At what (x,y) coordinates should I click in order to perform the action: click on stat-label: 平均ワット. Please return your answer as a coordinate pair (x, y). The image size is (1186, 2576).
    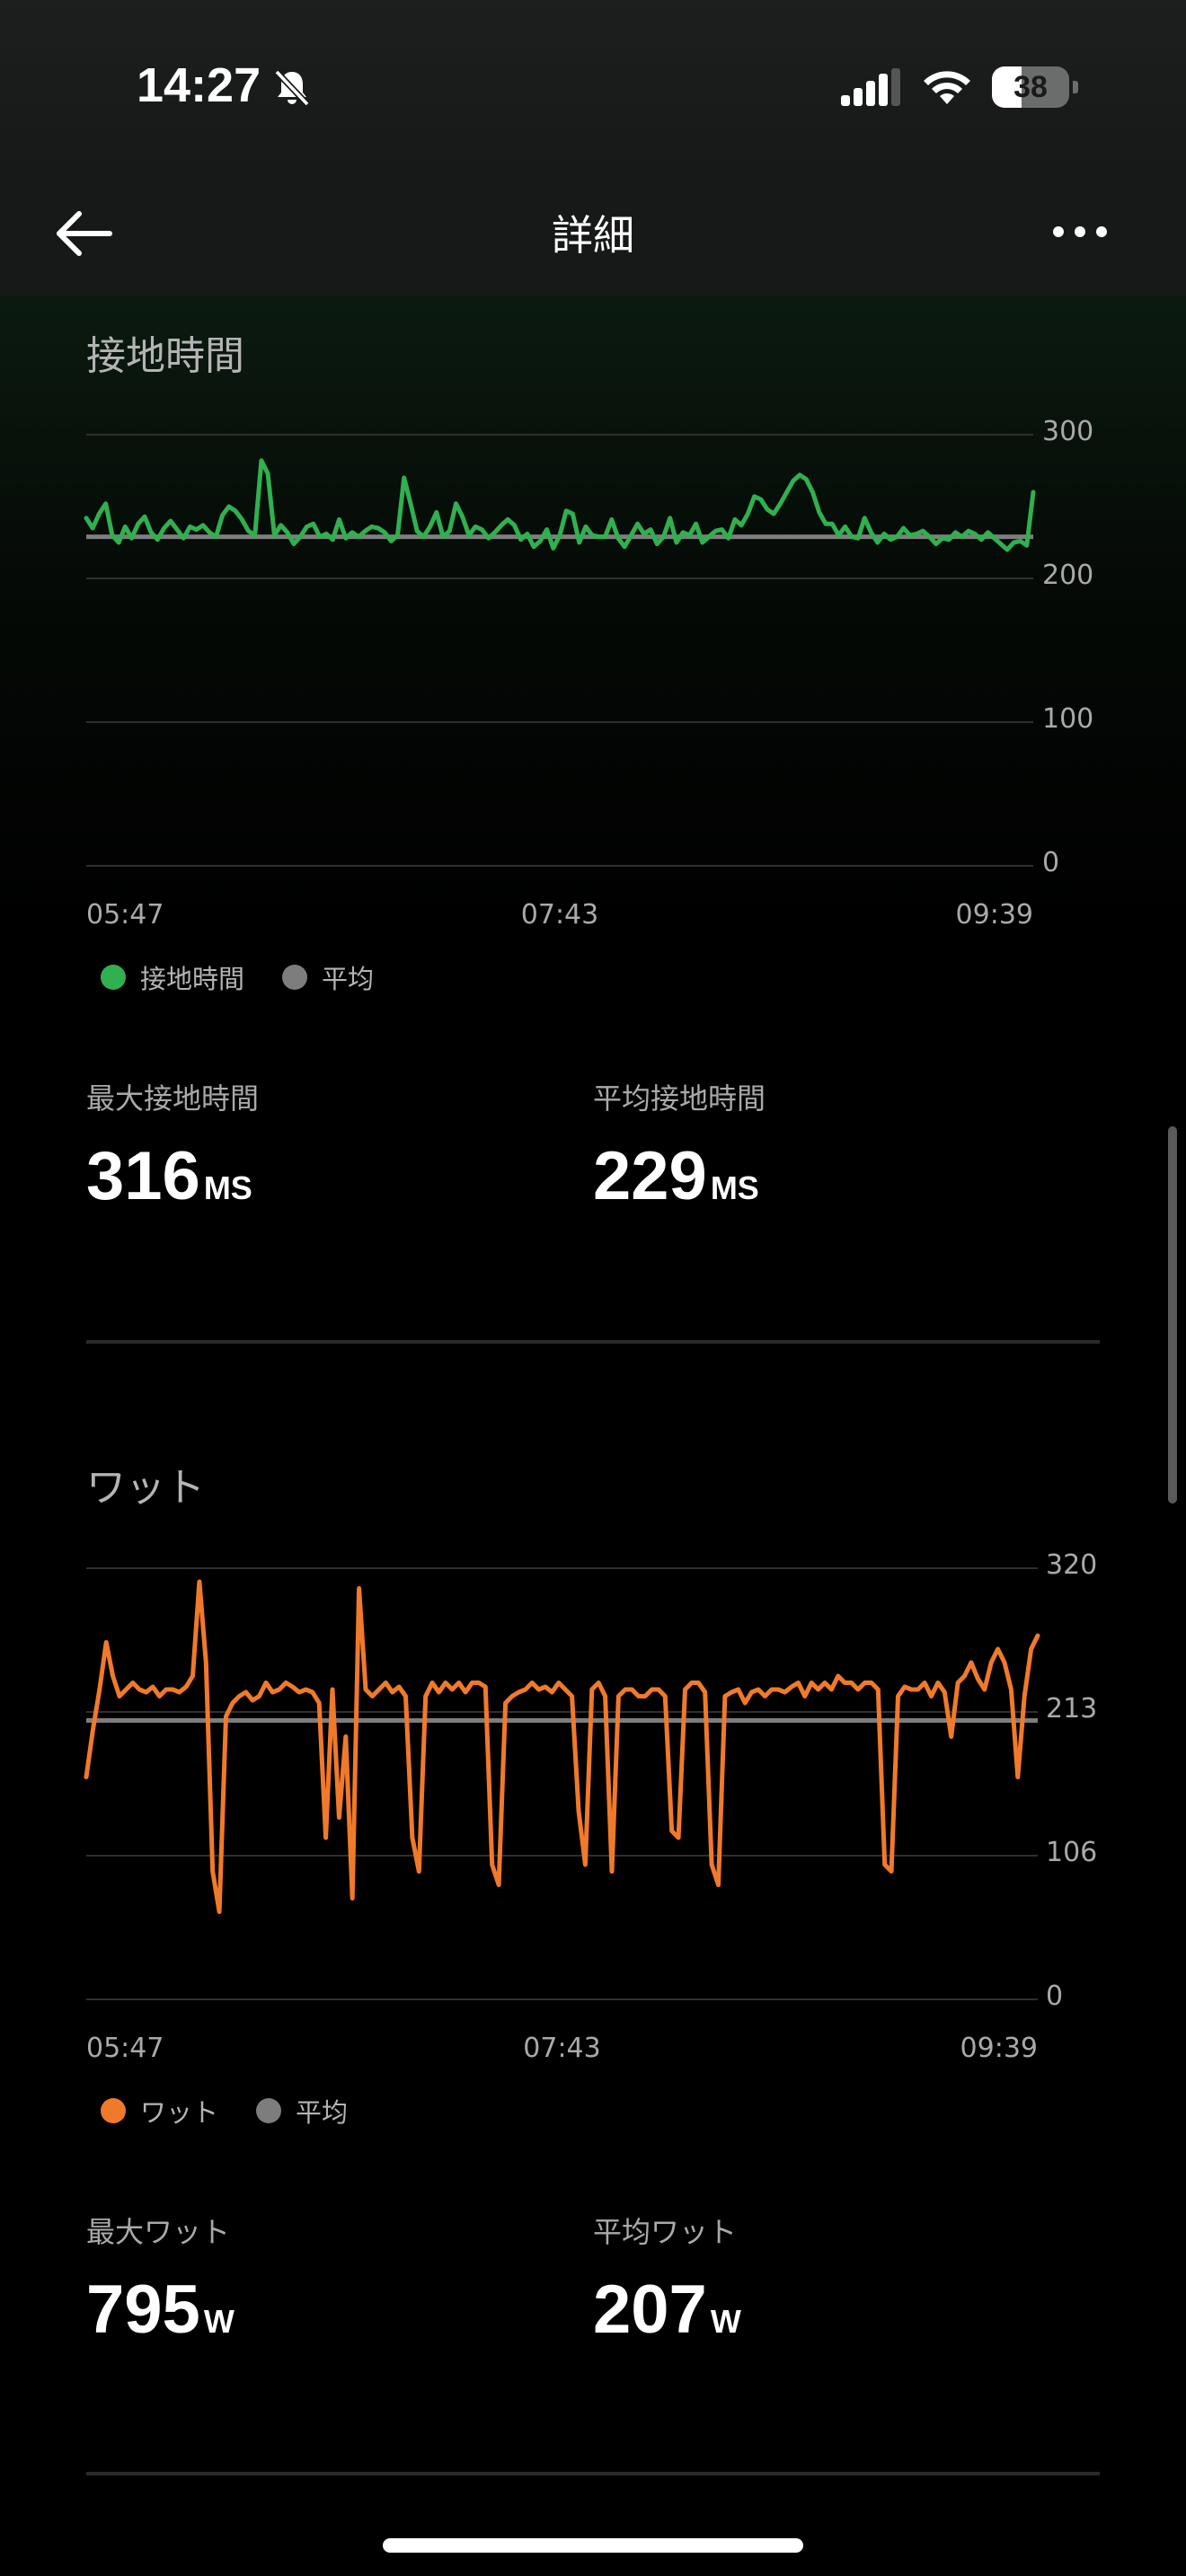
    Looking at the image, I should click on (665, 2232).